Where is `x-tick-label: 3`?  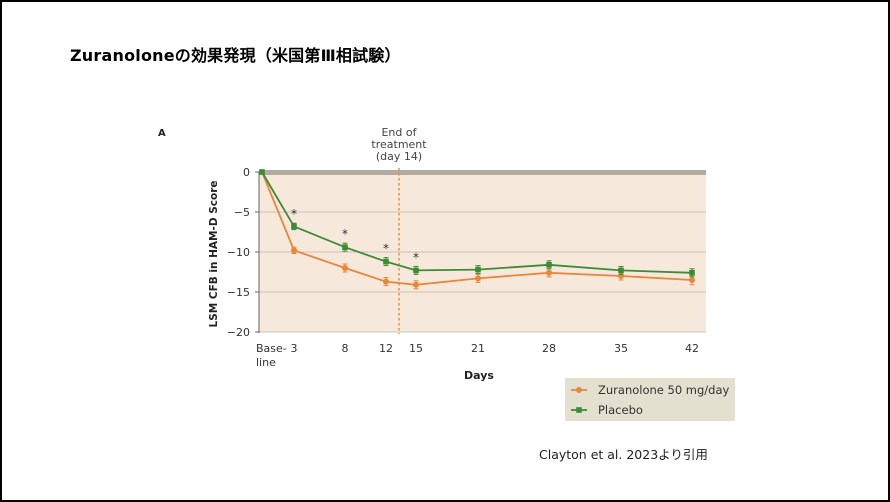
x-tick-label: 3 is located at coordinates (294, 348).